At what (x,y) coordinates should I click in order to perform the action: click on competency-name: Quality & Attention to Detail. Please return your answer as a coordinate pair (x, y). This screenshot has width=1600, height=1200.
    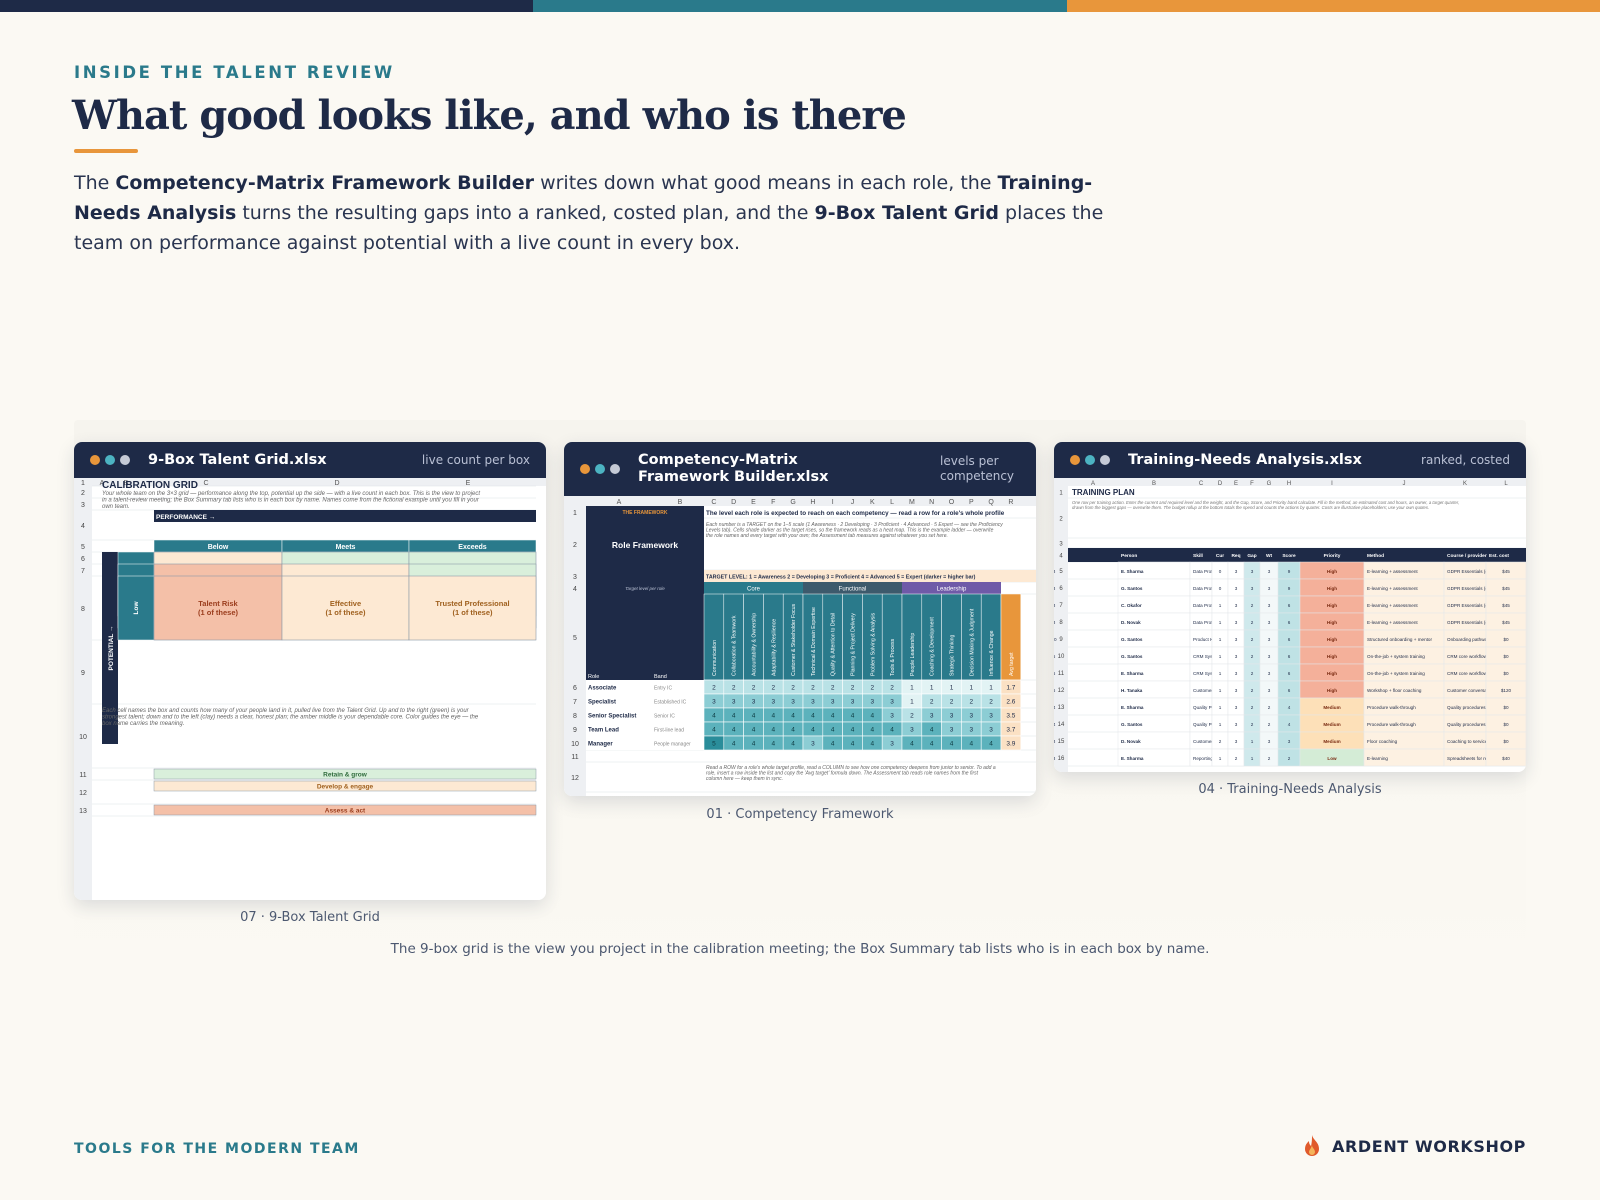
    Looking at the image, I should click on (834, 644).